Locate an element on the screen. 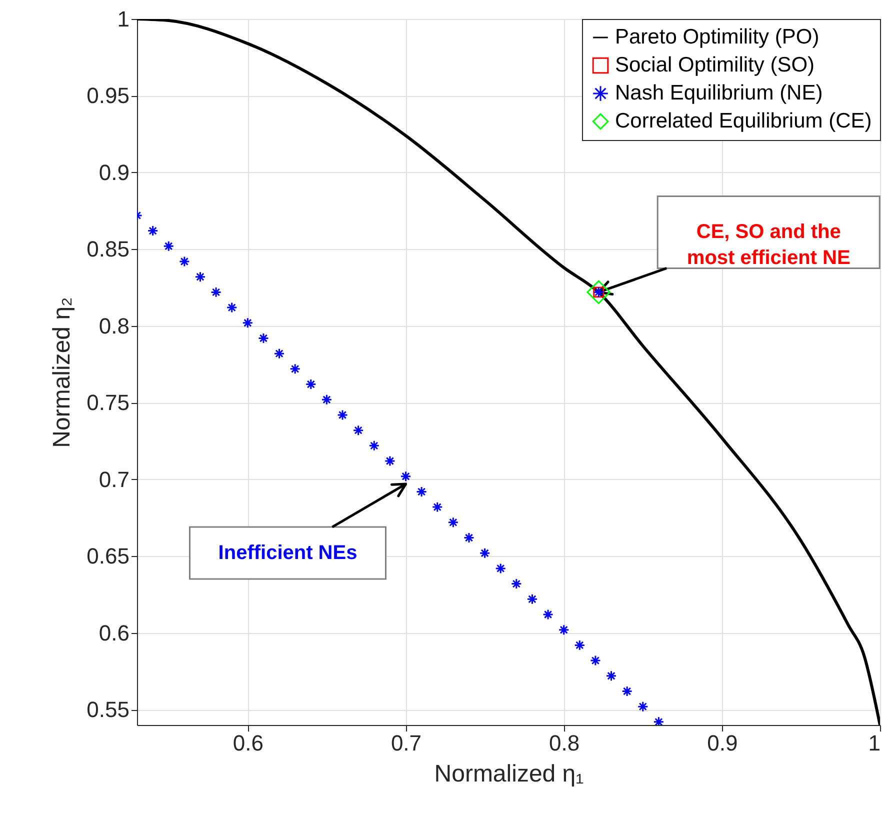  y-tick-label: 1 is located at coordinates (123, 19).